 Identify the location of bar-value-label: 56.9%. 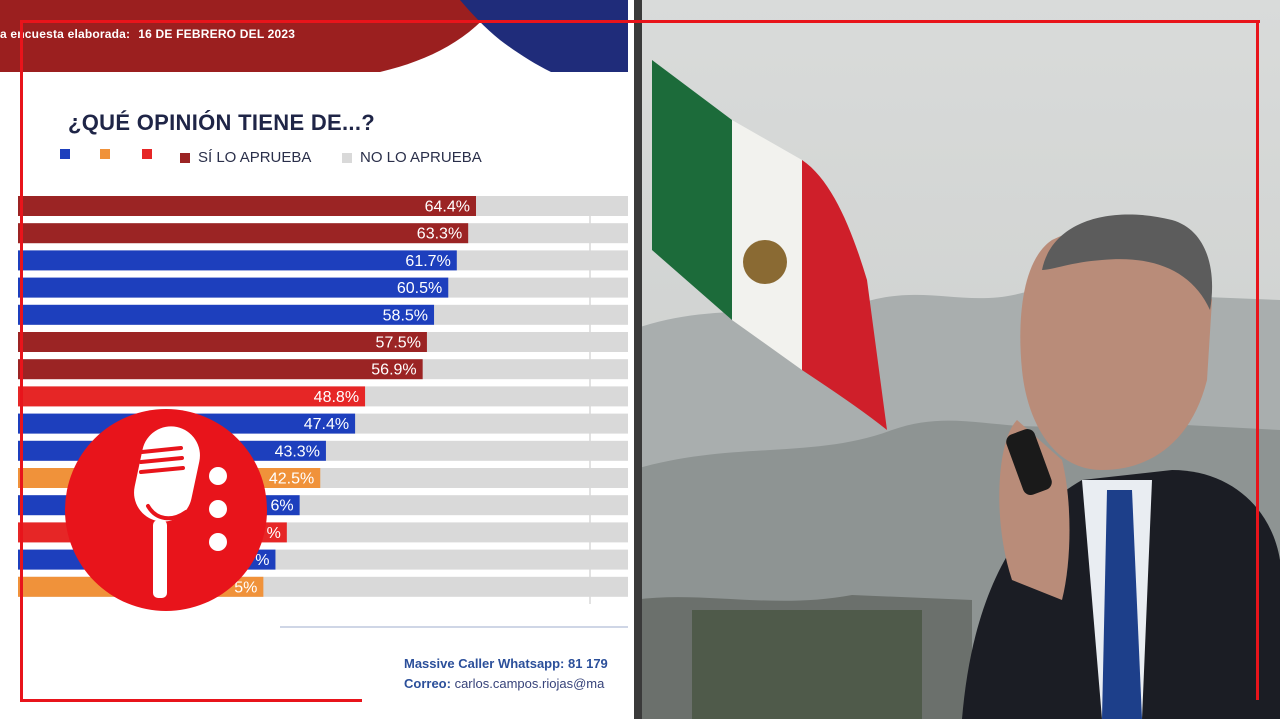
(393, 370).